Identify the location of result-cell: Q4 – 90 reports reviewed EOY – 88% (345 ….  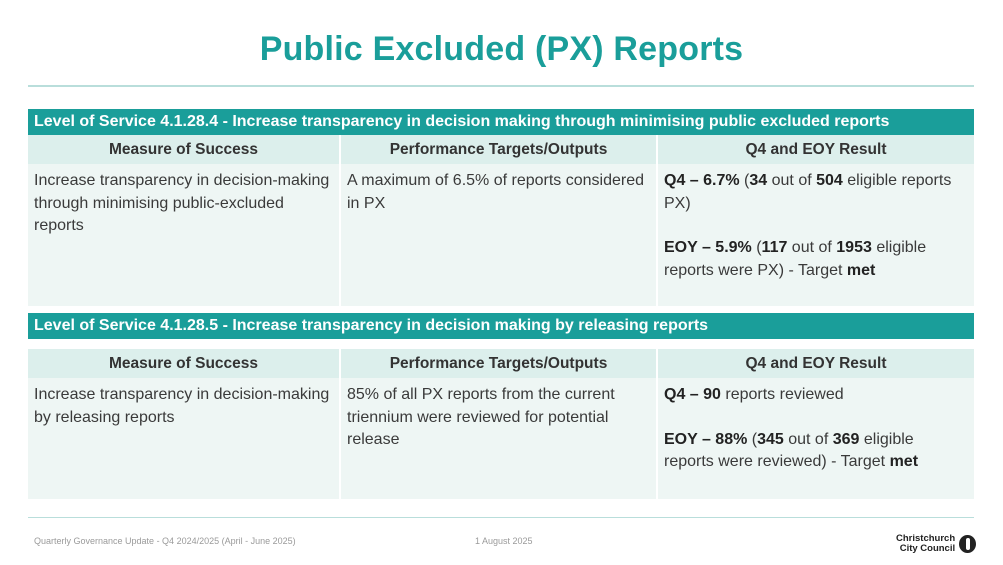
(816, 438).